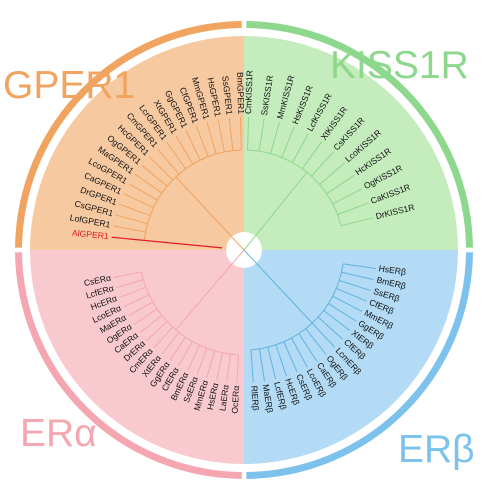  Describe the element at coordinates (187, 316) in the screenshot. I see `stem-era` at that location.